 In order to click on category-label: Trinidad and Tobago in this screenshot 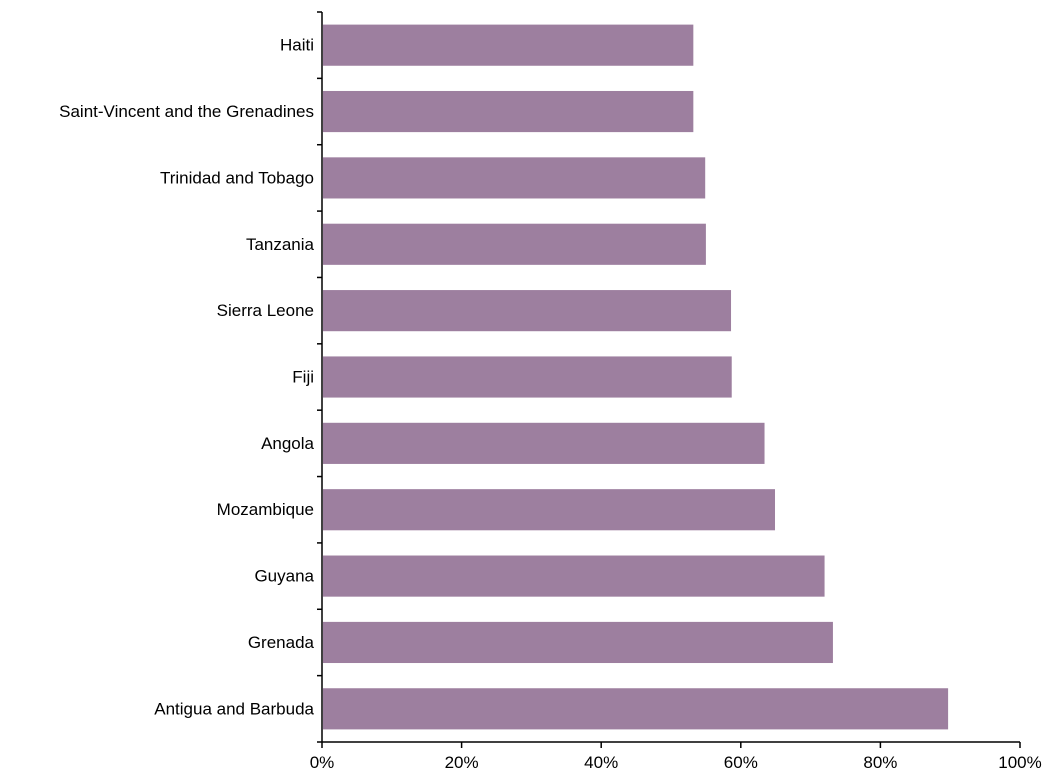, I will do `click(237, 177)`.